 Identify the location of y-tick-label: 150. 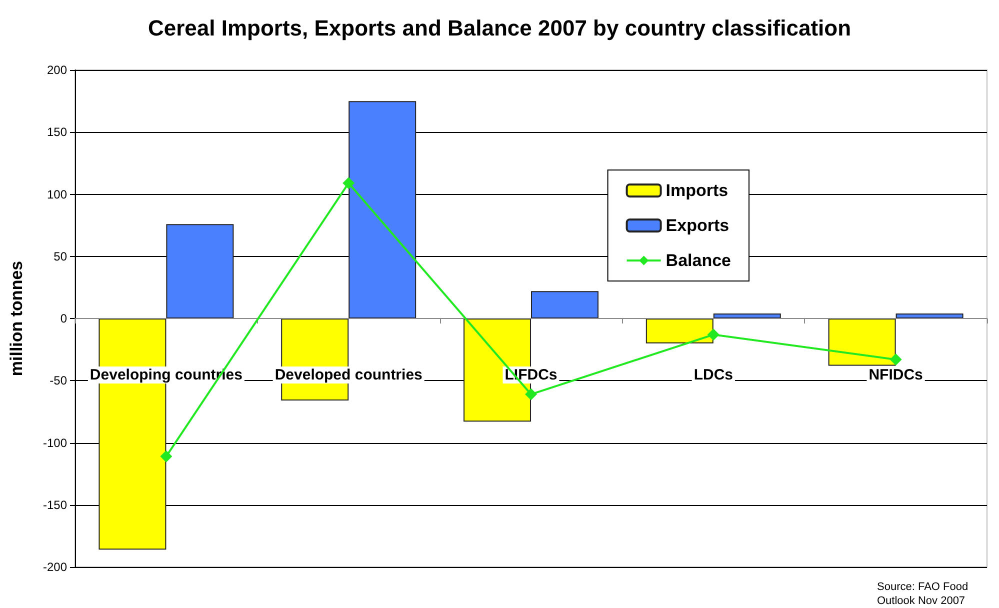
(57, 132).